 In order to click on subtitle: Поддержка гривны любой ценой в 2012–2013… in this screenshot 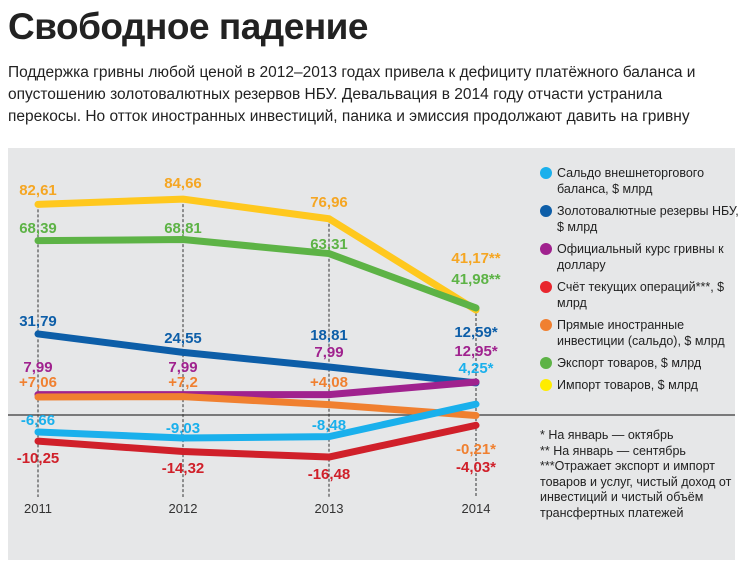, I will do `click(352, 94)`.